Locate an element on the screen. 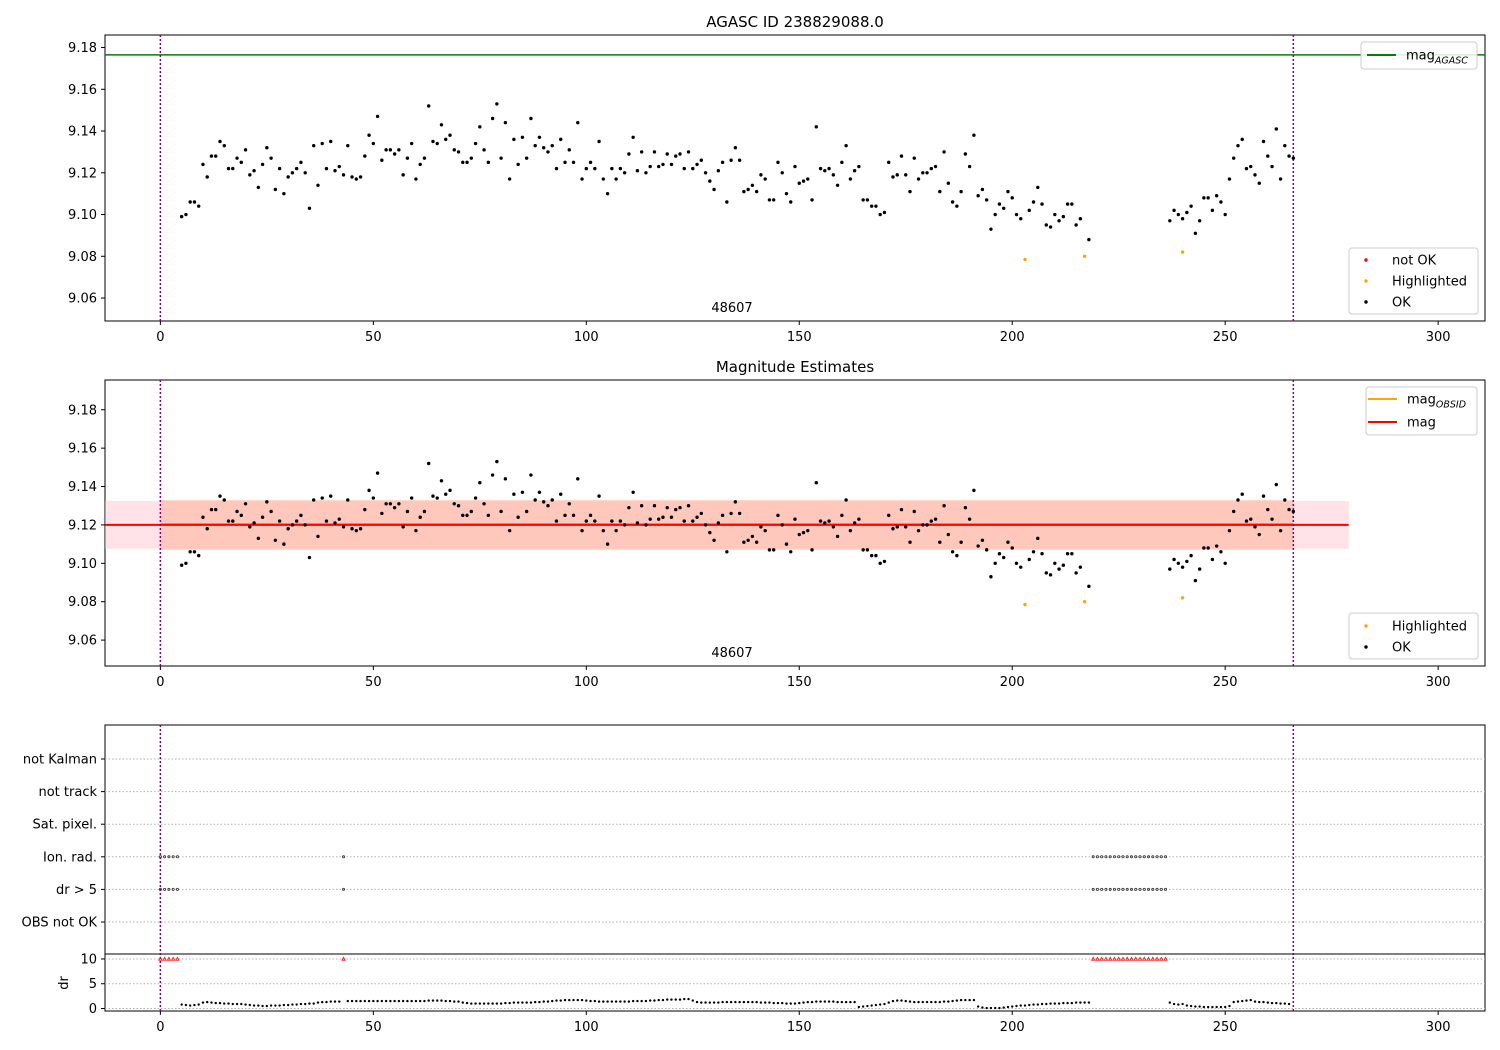  legend-label-subscript: OBSID is located at coordinates (1451, 405).